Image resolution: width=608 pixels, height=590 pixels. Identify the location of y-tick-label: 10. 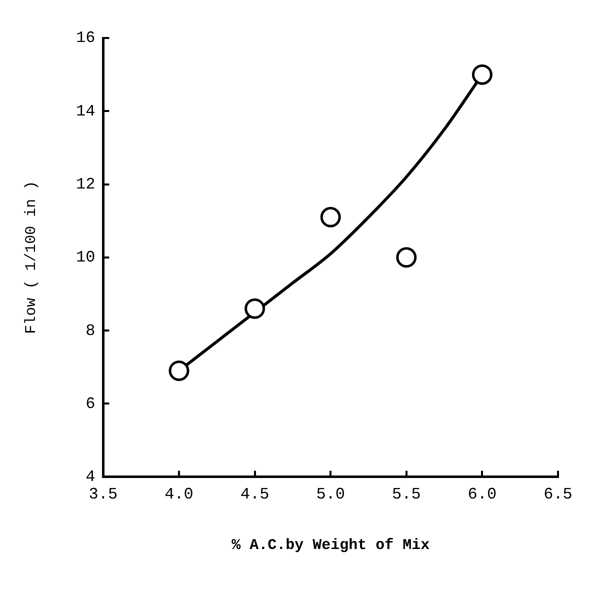
(86, 257).